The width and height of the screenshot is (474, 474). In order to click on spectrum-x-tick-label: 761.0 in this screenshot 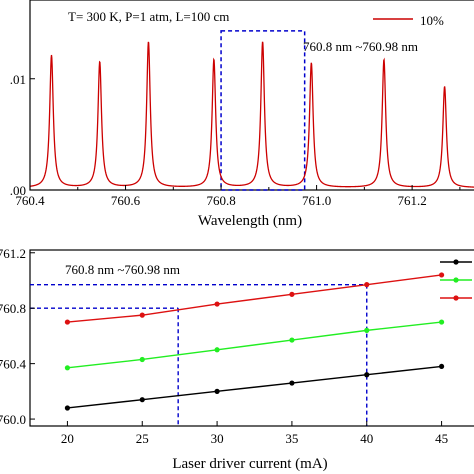, I will do `click(316, 200)`.